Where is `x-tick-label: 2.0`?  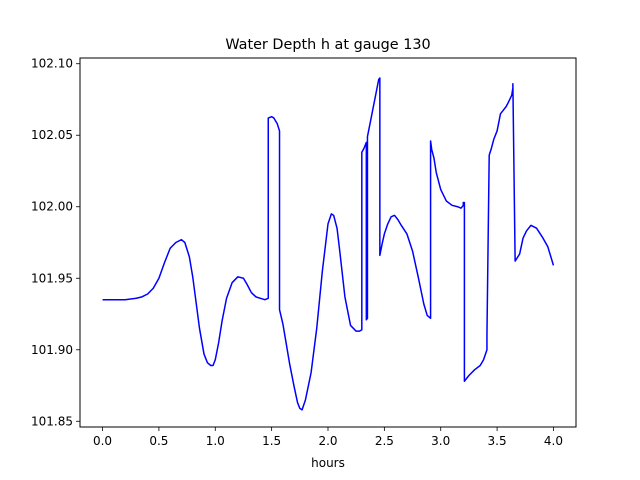
x-tick-label: 2.0 is located at coordinates (327, 441).